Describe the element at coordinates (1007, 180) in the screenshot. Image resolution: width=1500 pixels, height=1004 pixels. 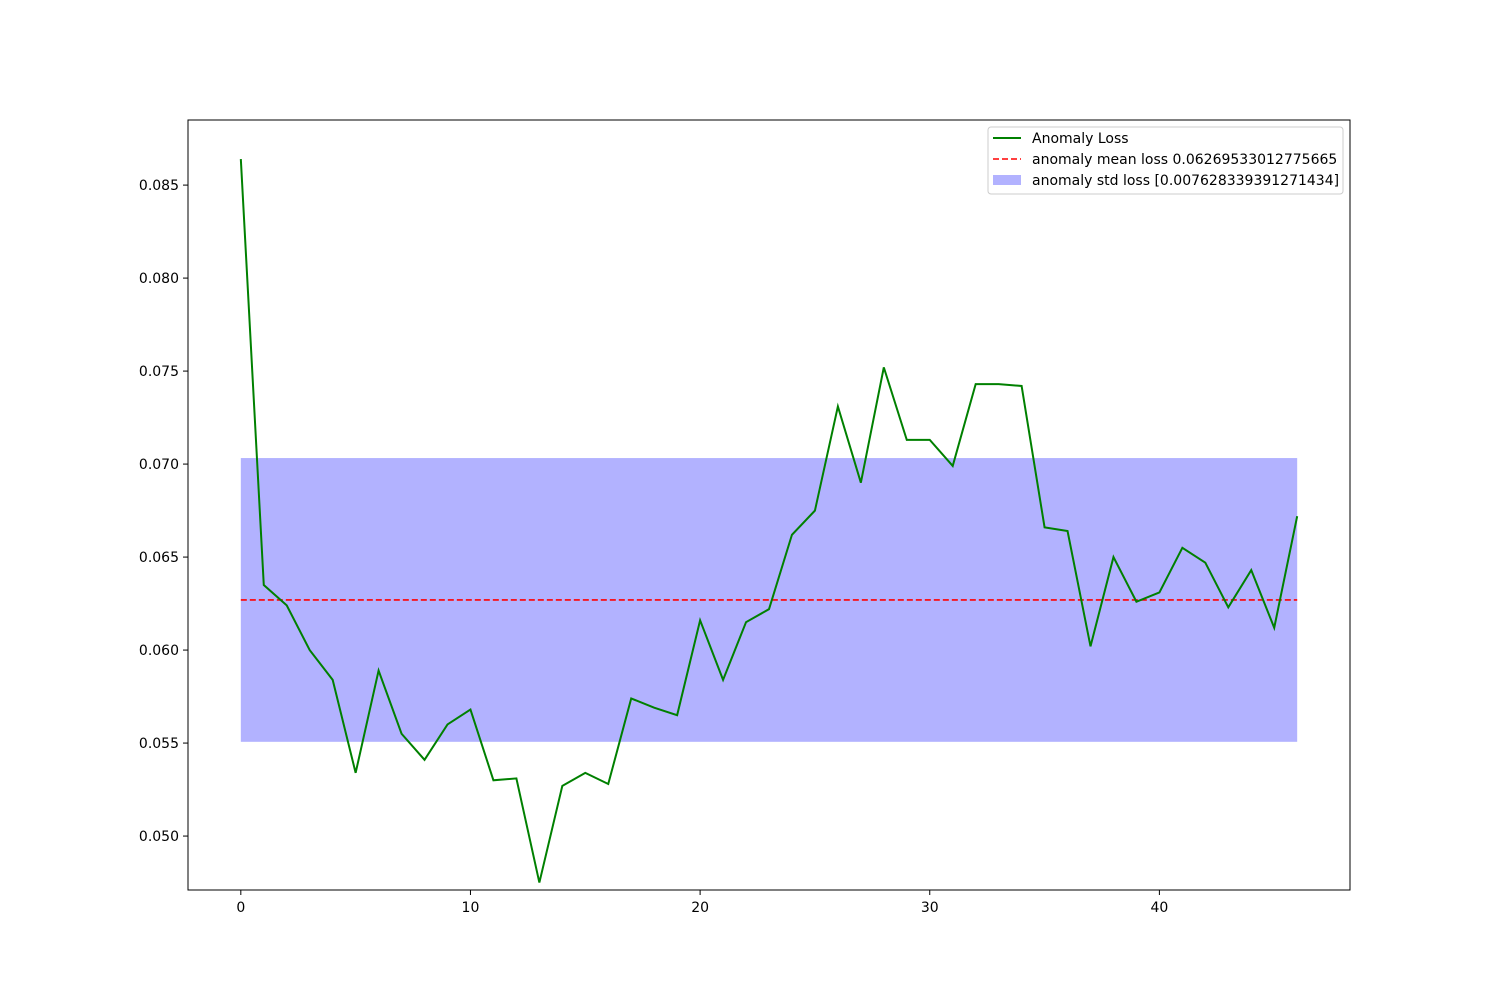
I see `legend-band-swatch` at that location.